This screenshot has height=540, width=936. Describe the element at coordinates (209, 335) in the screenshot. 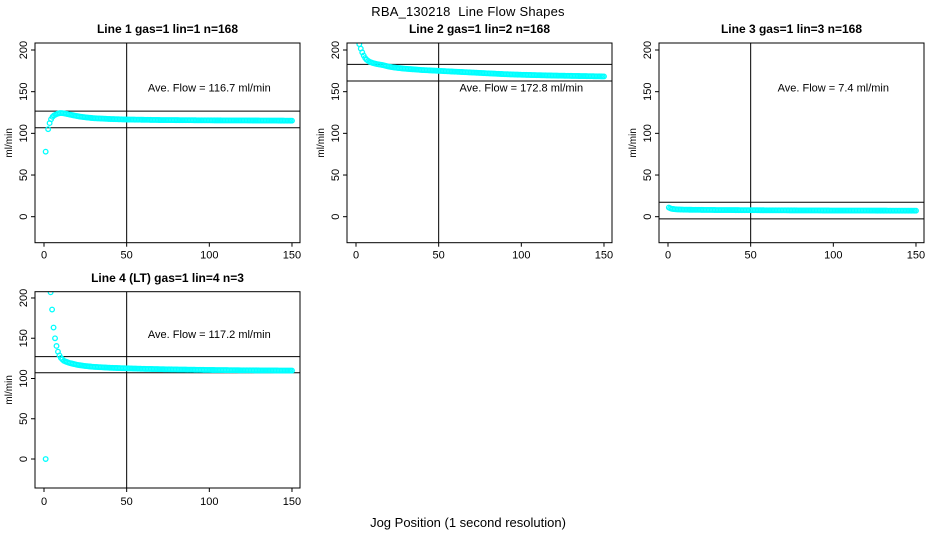

I see `ave-flow-annotation: Ave. Flow = 117.2 ml/min` at that location.